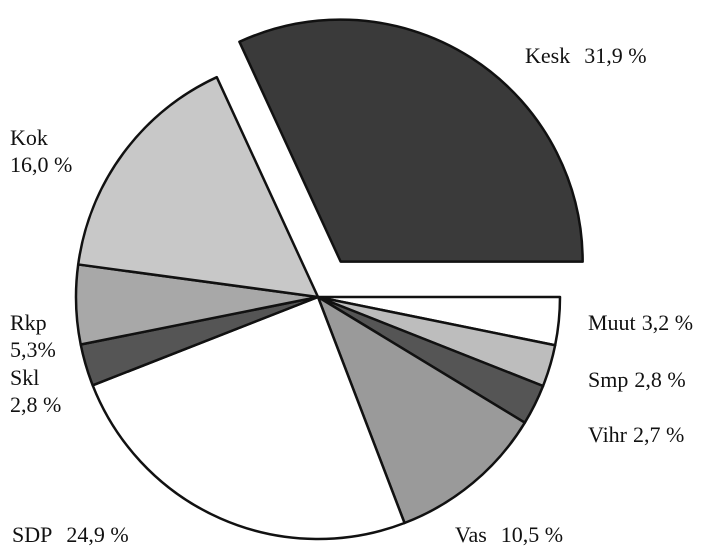 This screenshot has width=723, height=550. Describe the element at coordinates (640, 322) in the screenshot. I see `slice-label: Muut 3,2 %` at that location.